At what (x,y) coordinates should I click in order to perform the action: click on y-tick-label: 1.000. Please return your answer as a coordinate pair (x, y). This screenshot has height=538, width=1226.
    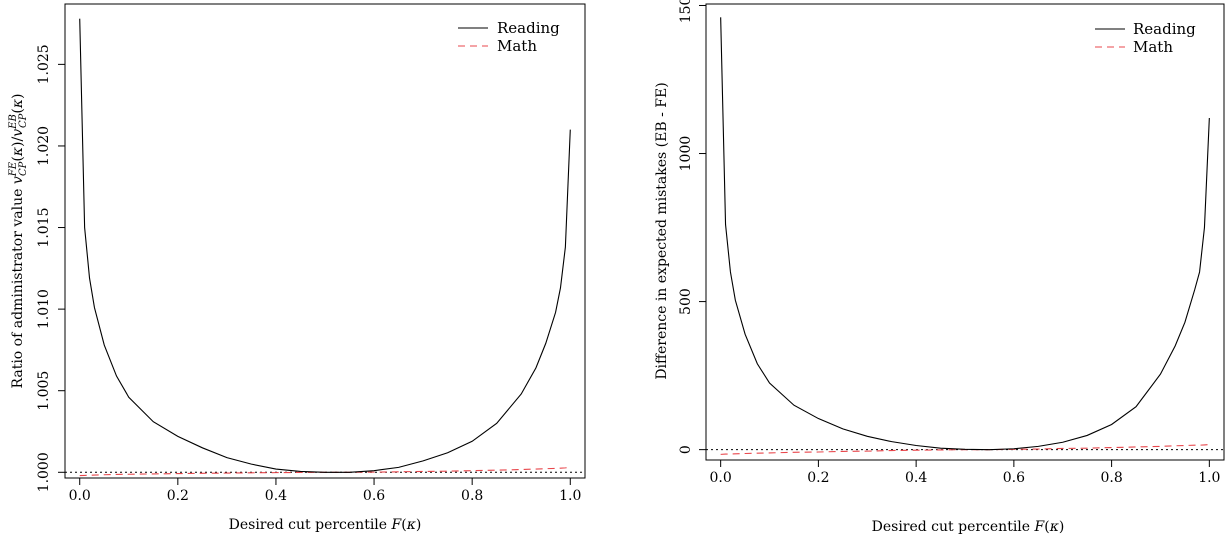
    Looking at the image, I should click on (44, 472).